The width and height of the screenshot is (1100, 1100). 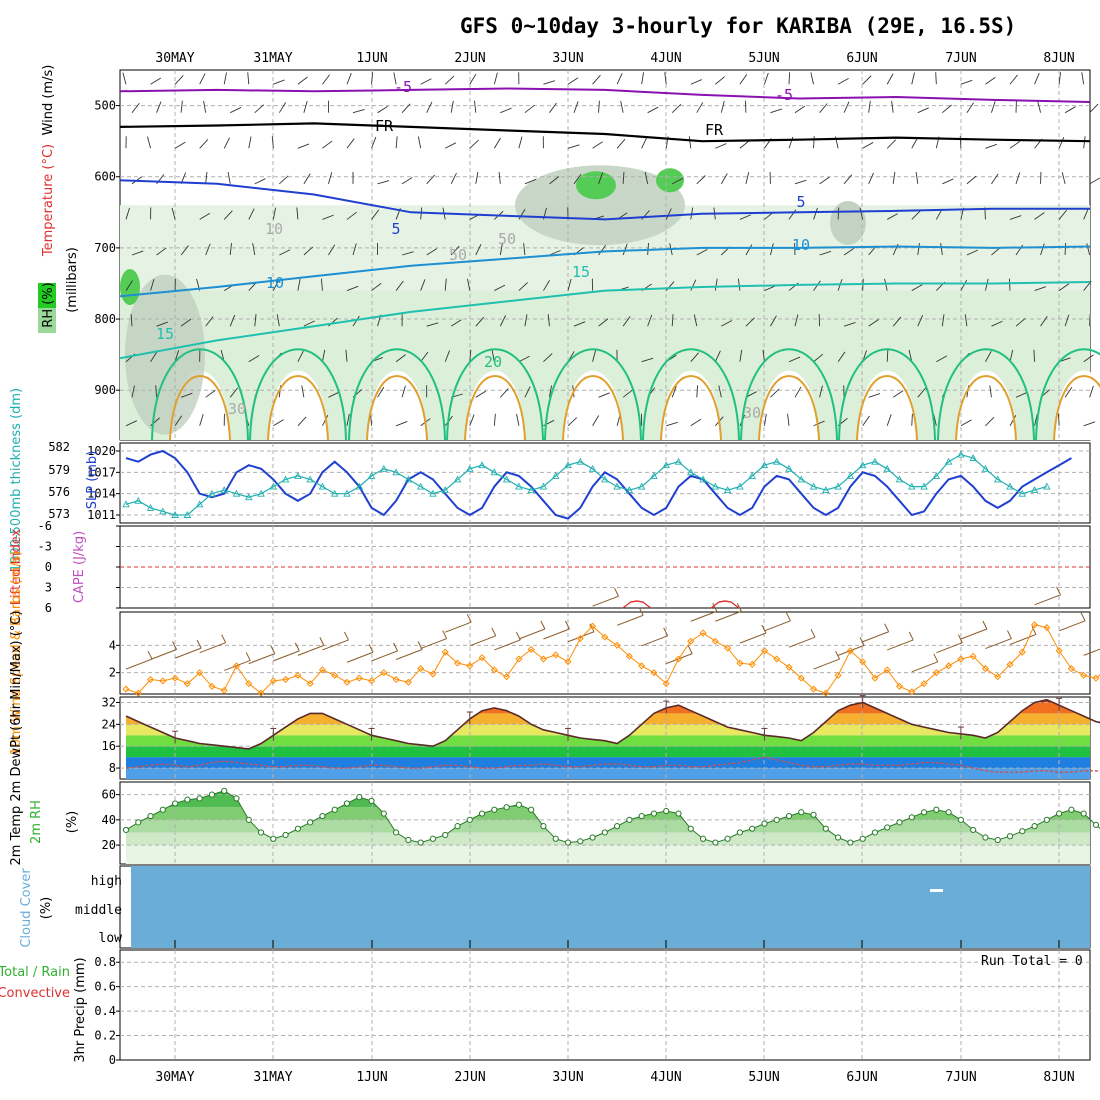 I want to click on precip-panel: 0.8 0.6 0.4 0.2 0 Run Total = 0, so click(x=592, y=1008).